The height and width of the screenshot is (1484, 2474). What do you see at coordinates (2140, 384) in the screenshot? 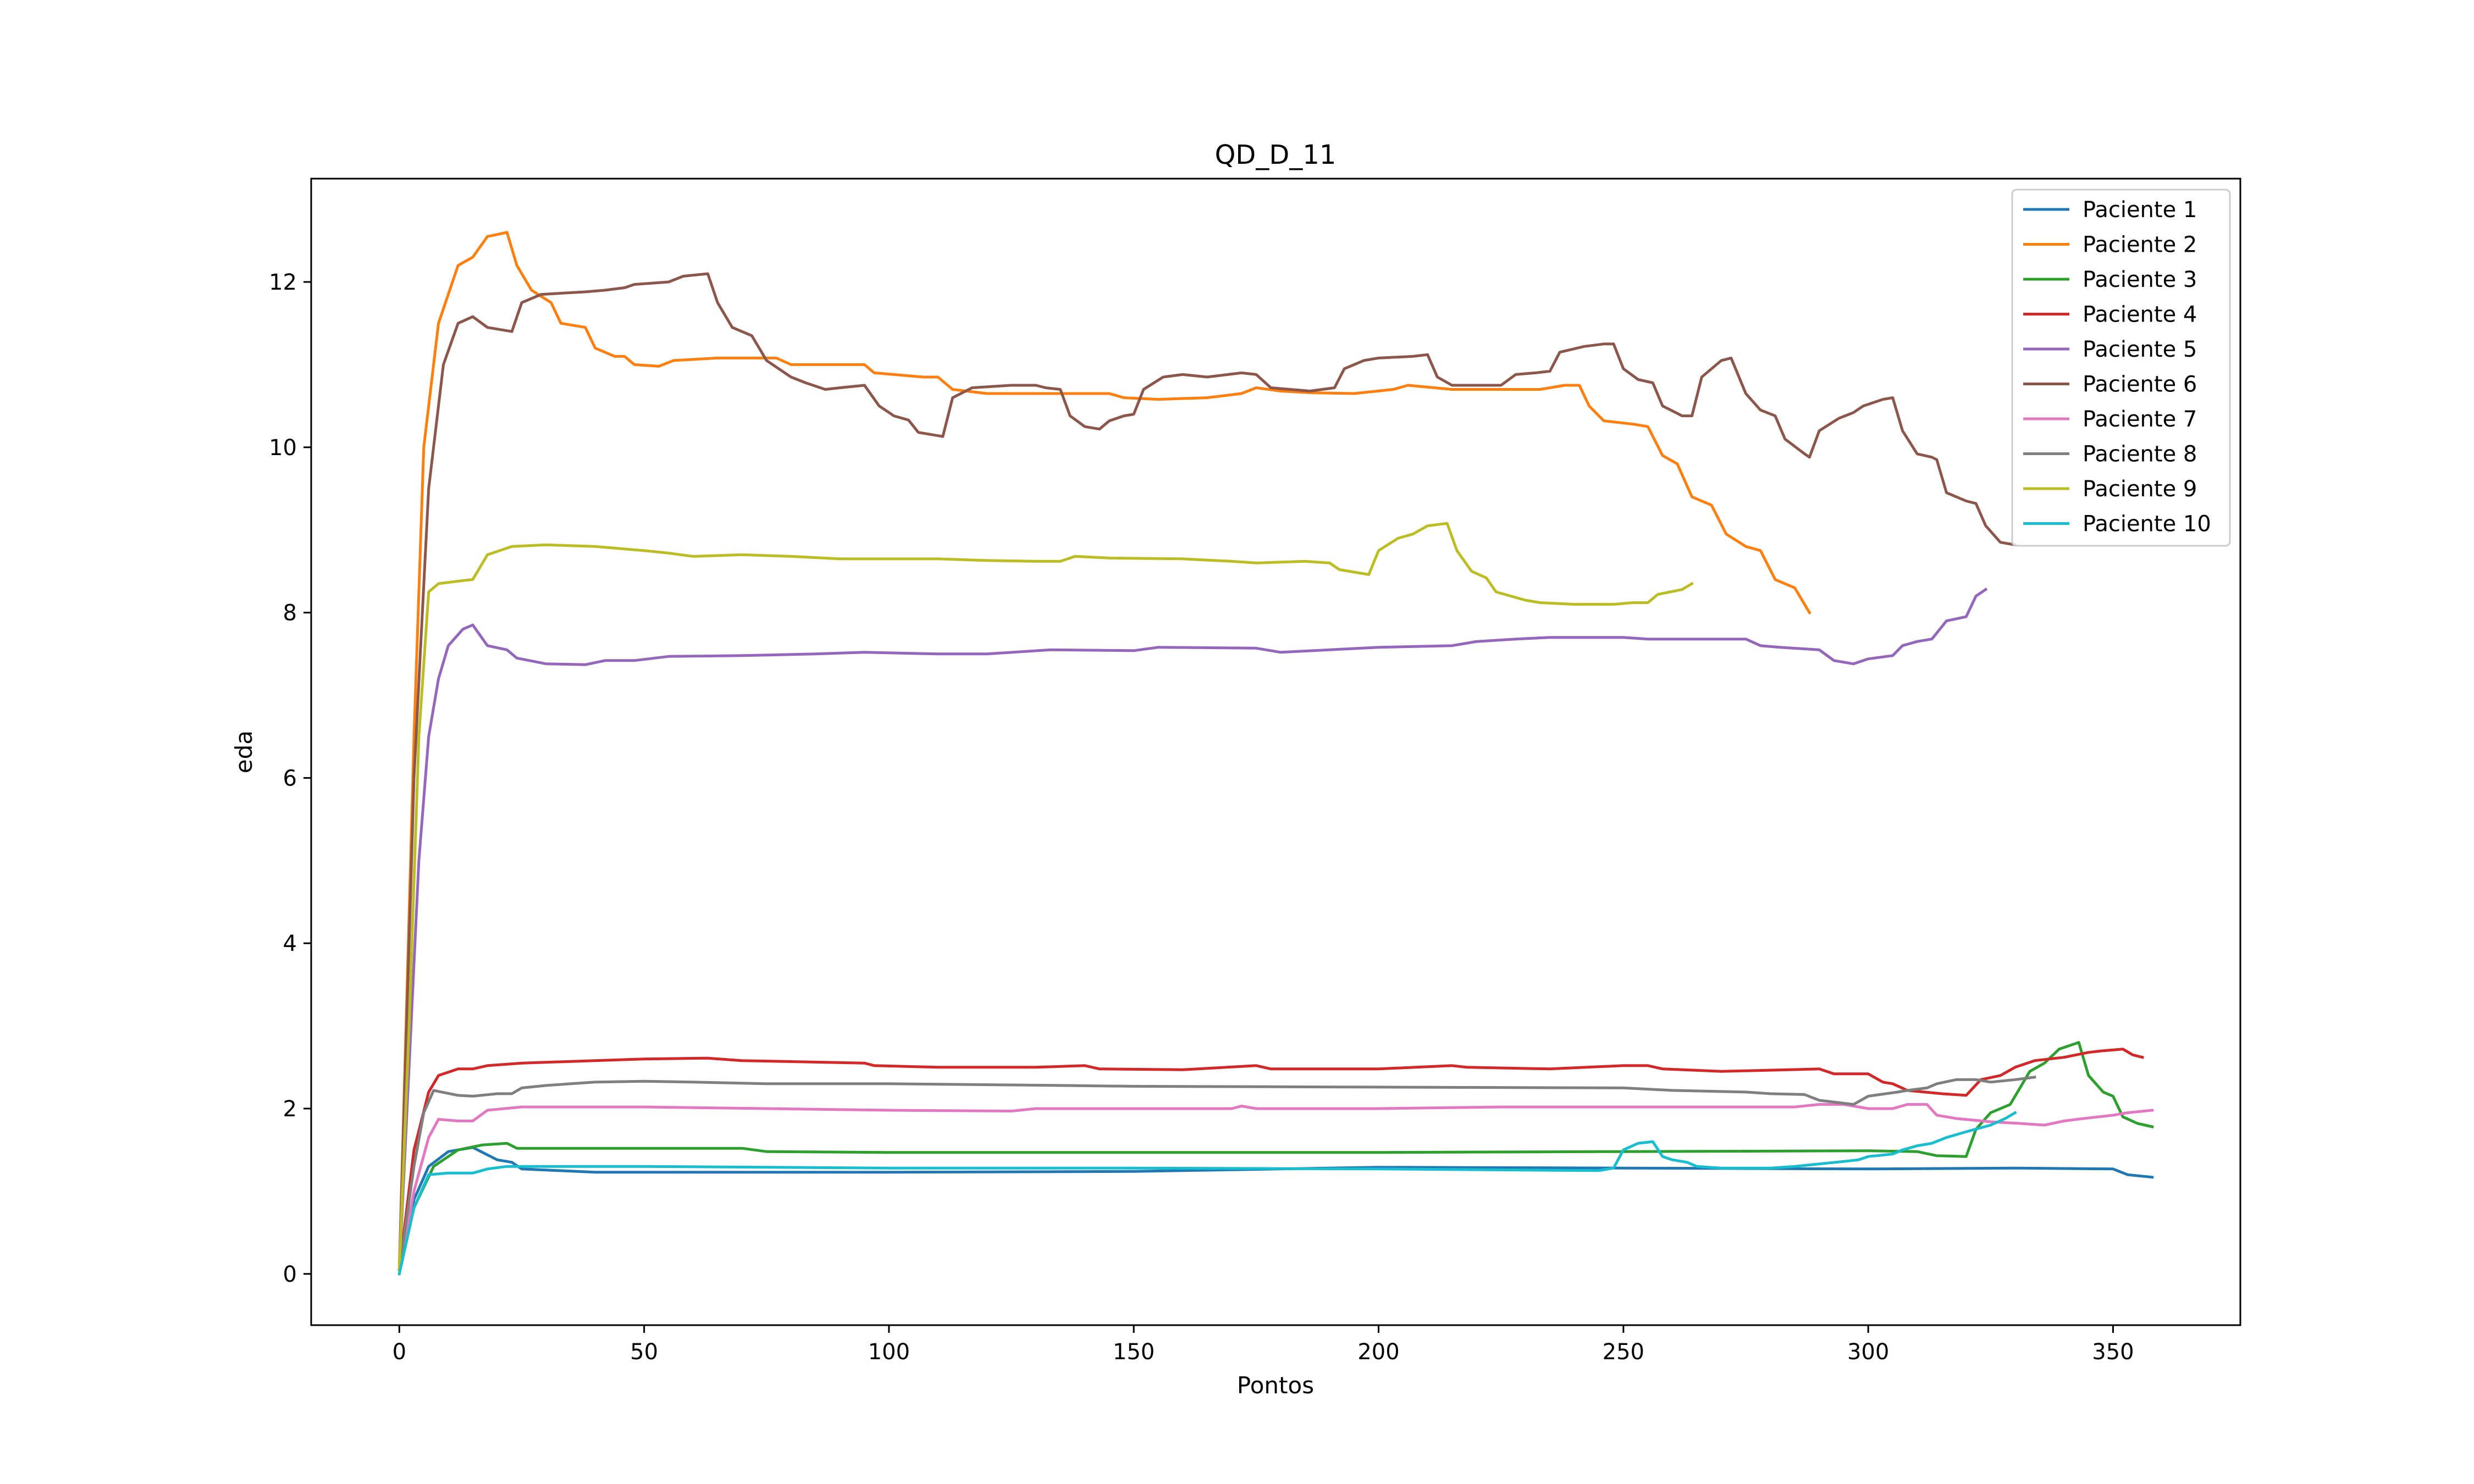
I see `legend-label-6: Paciente 6` at bounding box center [2140, 384].